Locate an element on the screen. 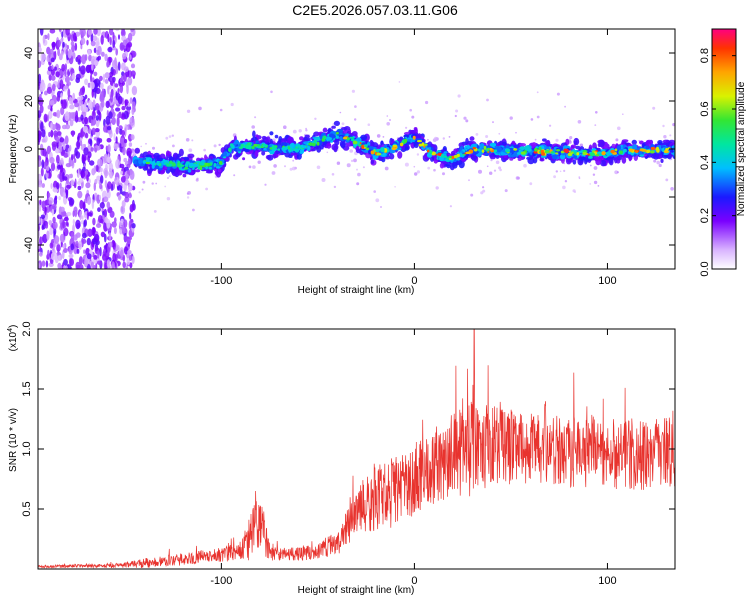 This screenshot has height=600, width=750. spectrogram-y-tick-label: 40 is located at coordinates (29, 53).